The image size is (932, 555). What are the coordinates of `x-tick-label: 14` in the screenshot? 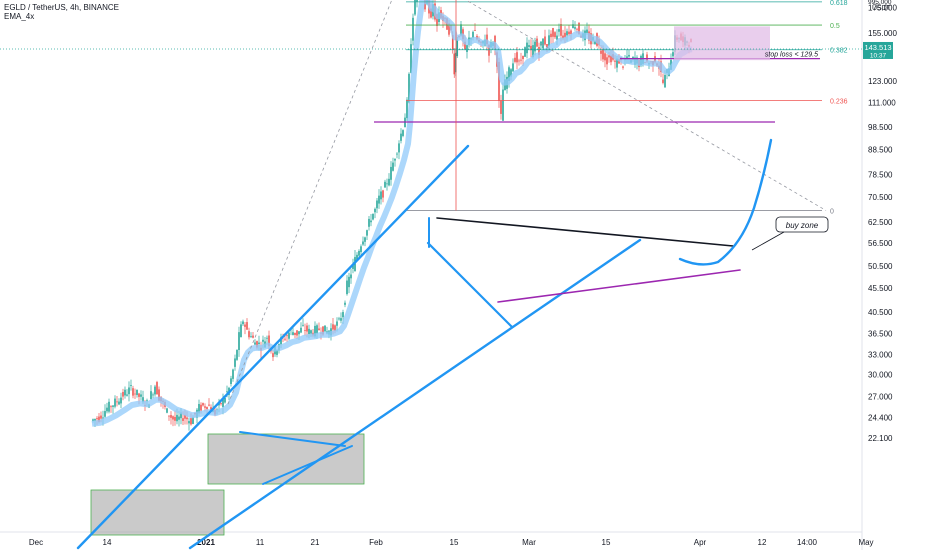 It's located at (107, 542).